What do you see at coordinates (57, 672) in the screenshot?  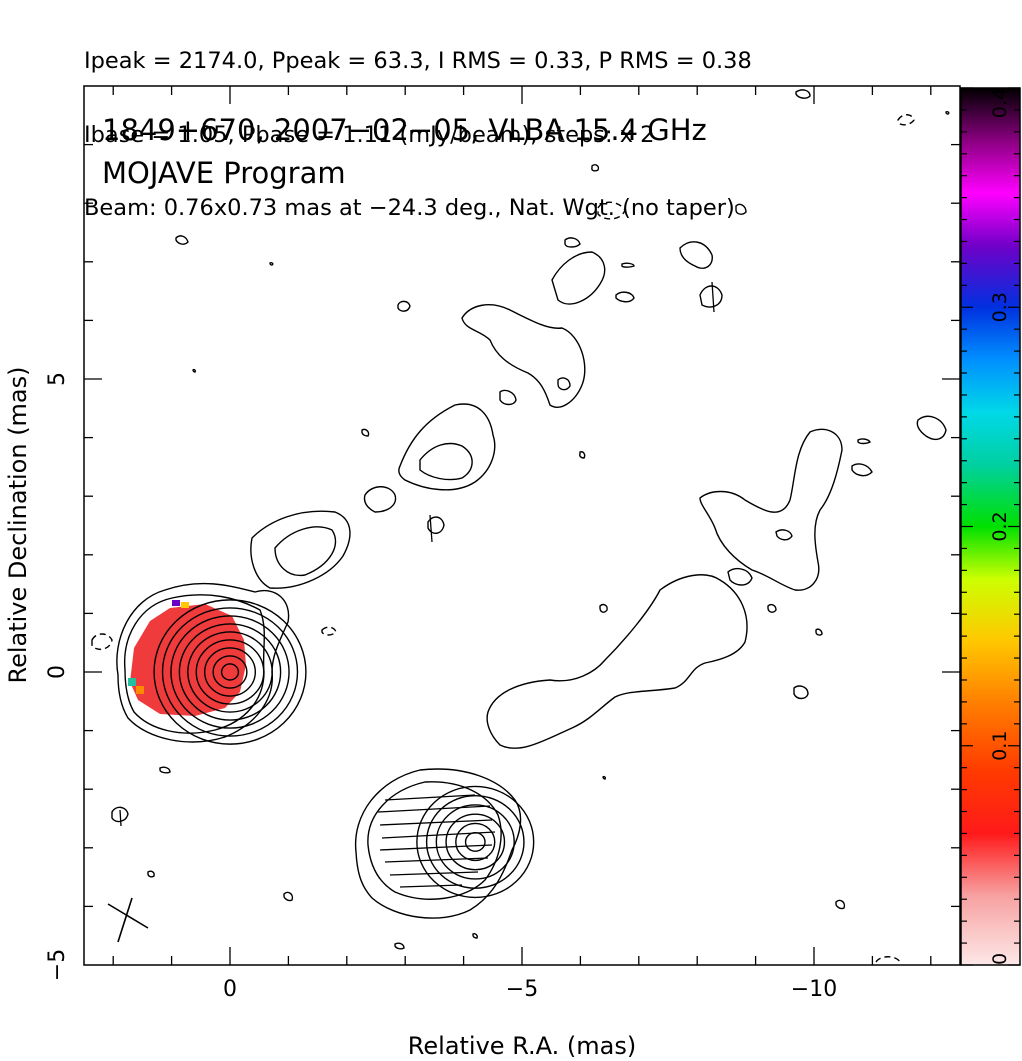 I see `y-tick-label: 0` at bounding box center [57, 672].